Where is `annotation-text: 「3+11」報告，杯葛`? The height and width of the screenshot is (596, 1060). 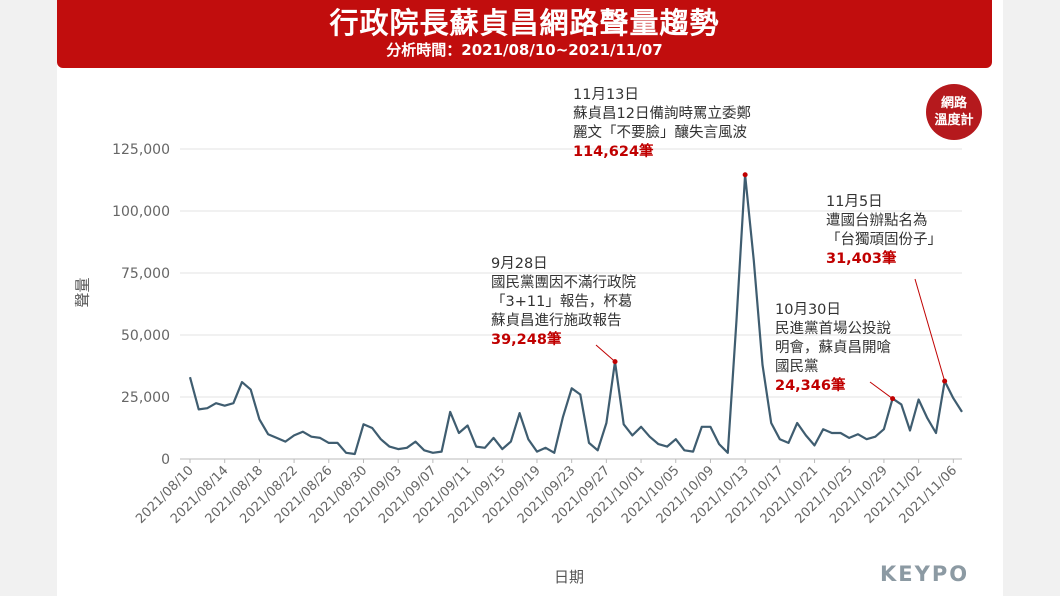 annotation-text: 「3+11」報告，杯葛 is located at coordinates (562, 302).